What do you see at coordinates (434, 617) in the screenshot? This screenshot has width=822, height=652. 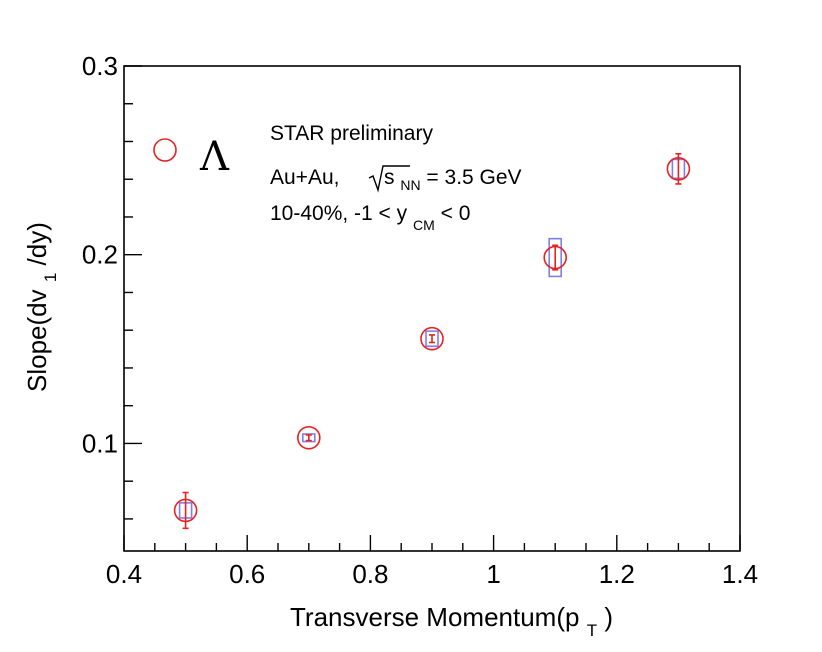 I see `x-axis-title-main: Transverse Momentum(p` at bounding box center [434, 617].